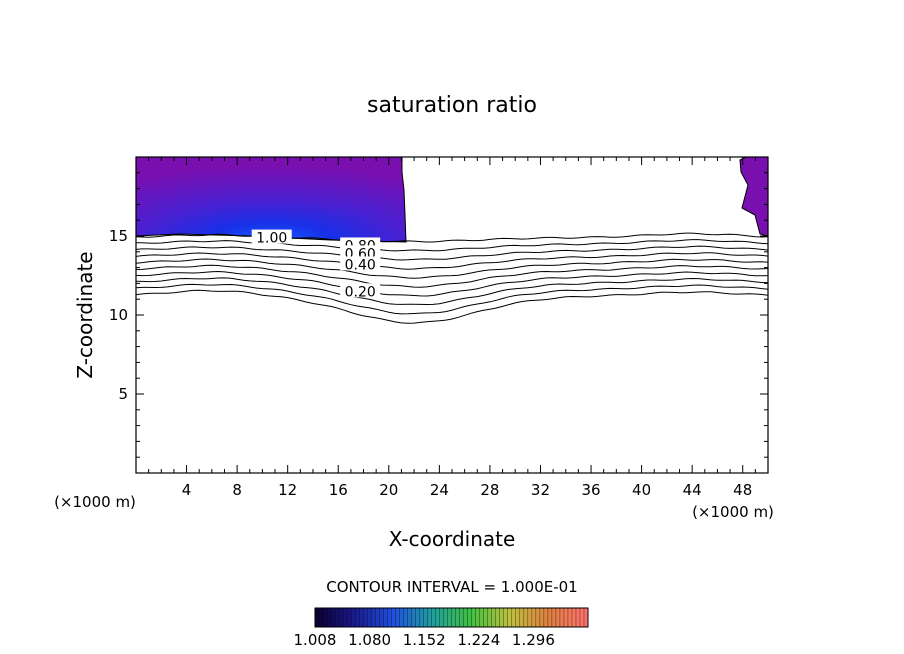  I want to click on x-tick-label: 16, so click(338, 490).